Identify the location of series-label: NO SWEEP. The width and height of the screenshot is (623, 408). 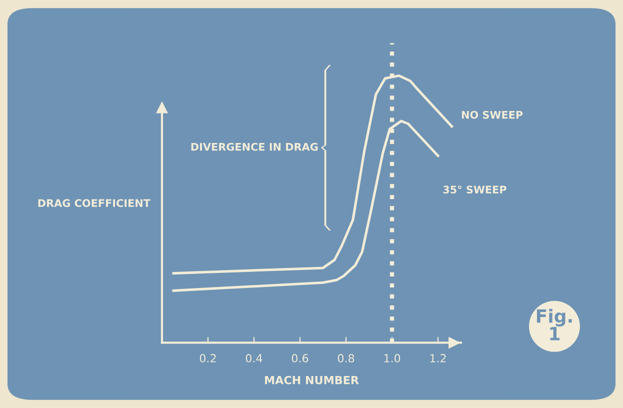
(492, 114).